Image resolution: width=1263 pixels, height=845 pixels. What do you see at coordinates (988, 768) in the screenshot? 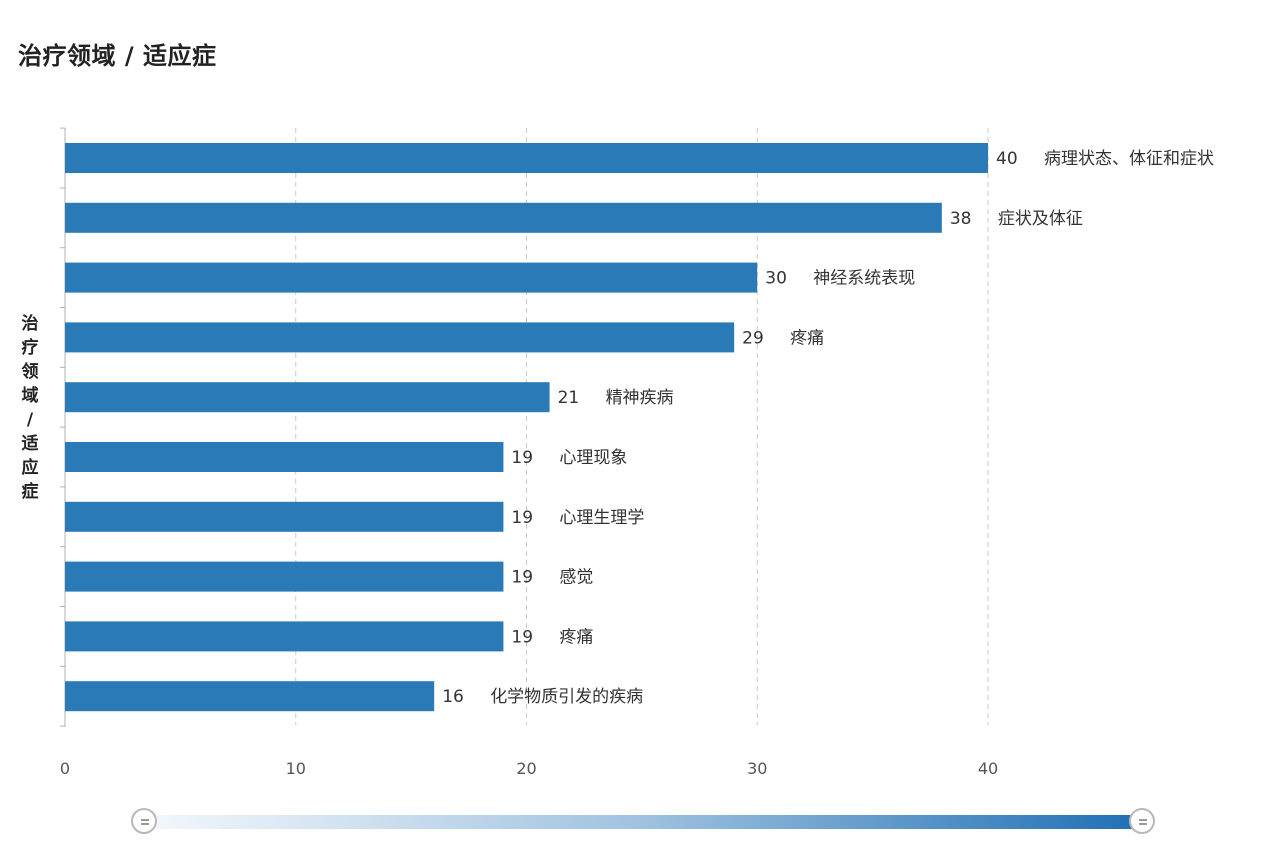
I see `x-tick-label: 40` at bounding box center [988, 768].